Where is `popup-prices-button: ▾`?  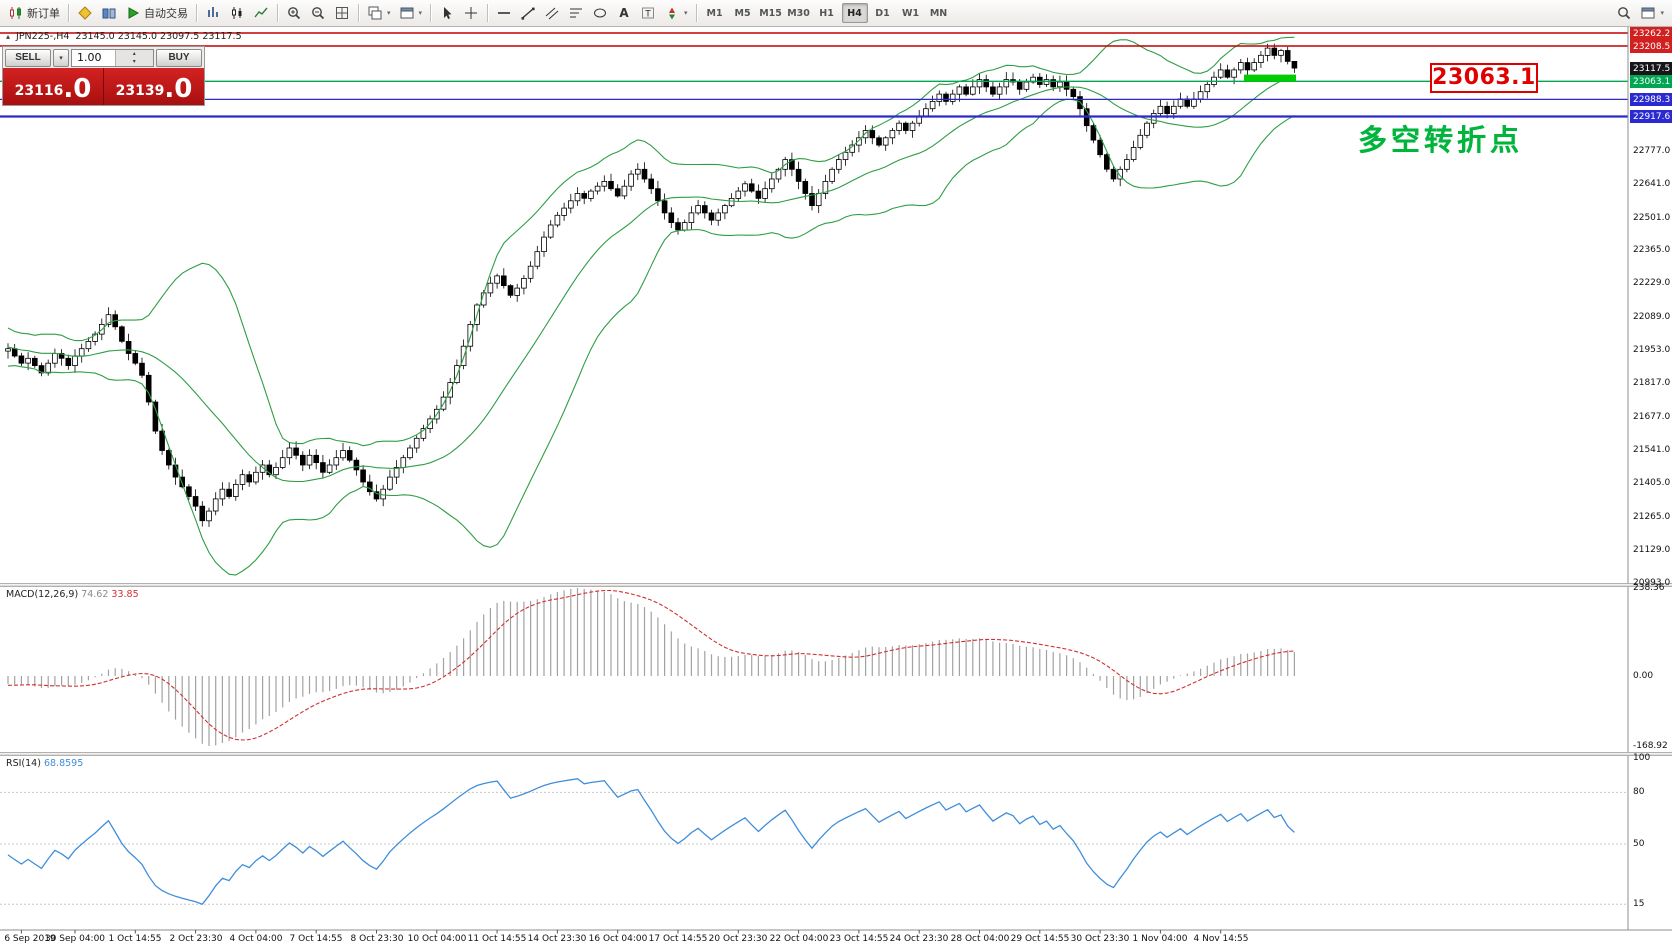 popup-prices-button: ▾ is located at coordinates (1652, 13).